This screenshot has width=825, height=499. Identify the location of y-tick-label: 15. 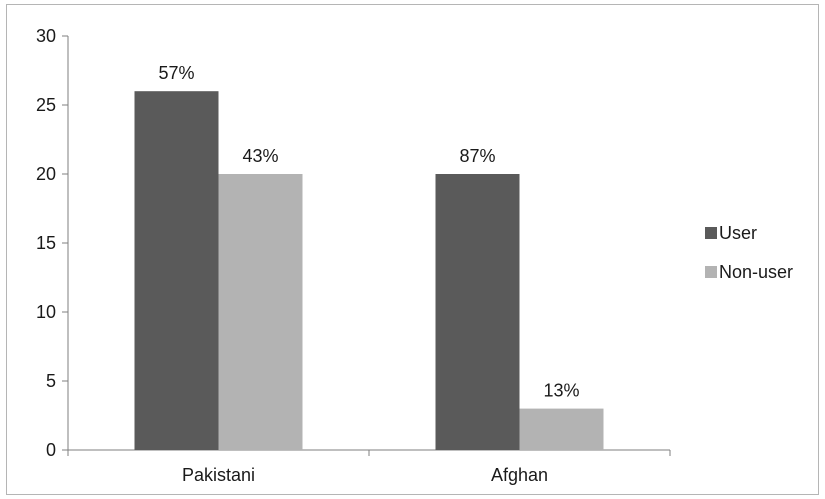
(46, 243).